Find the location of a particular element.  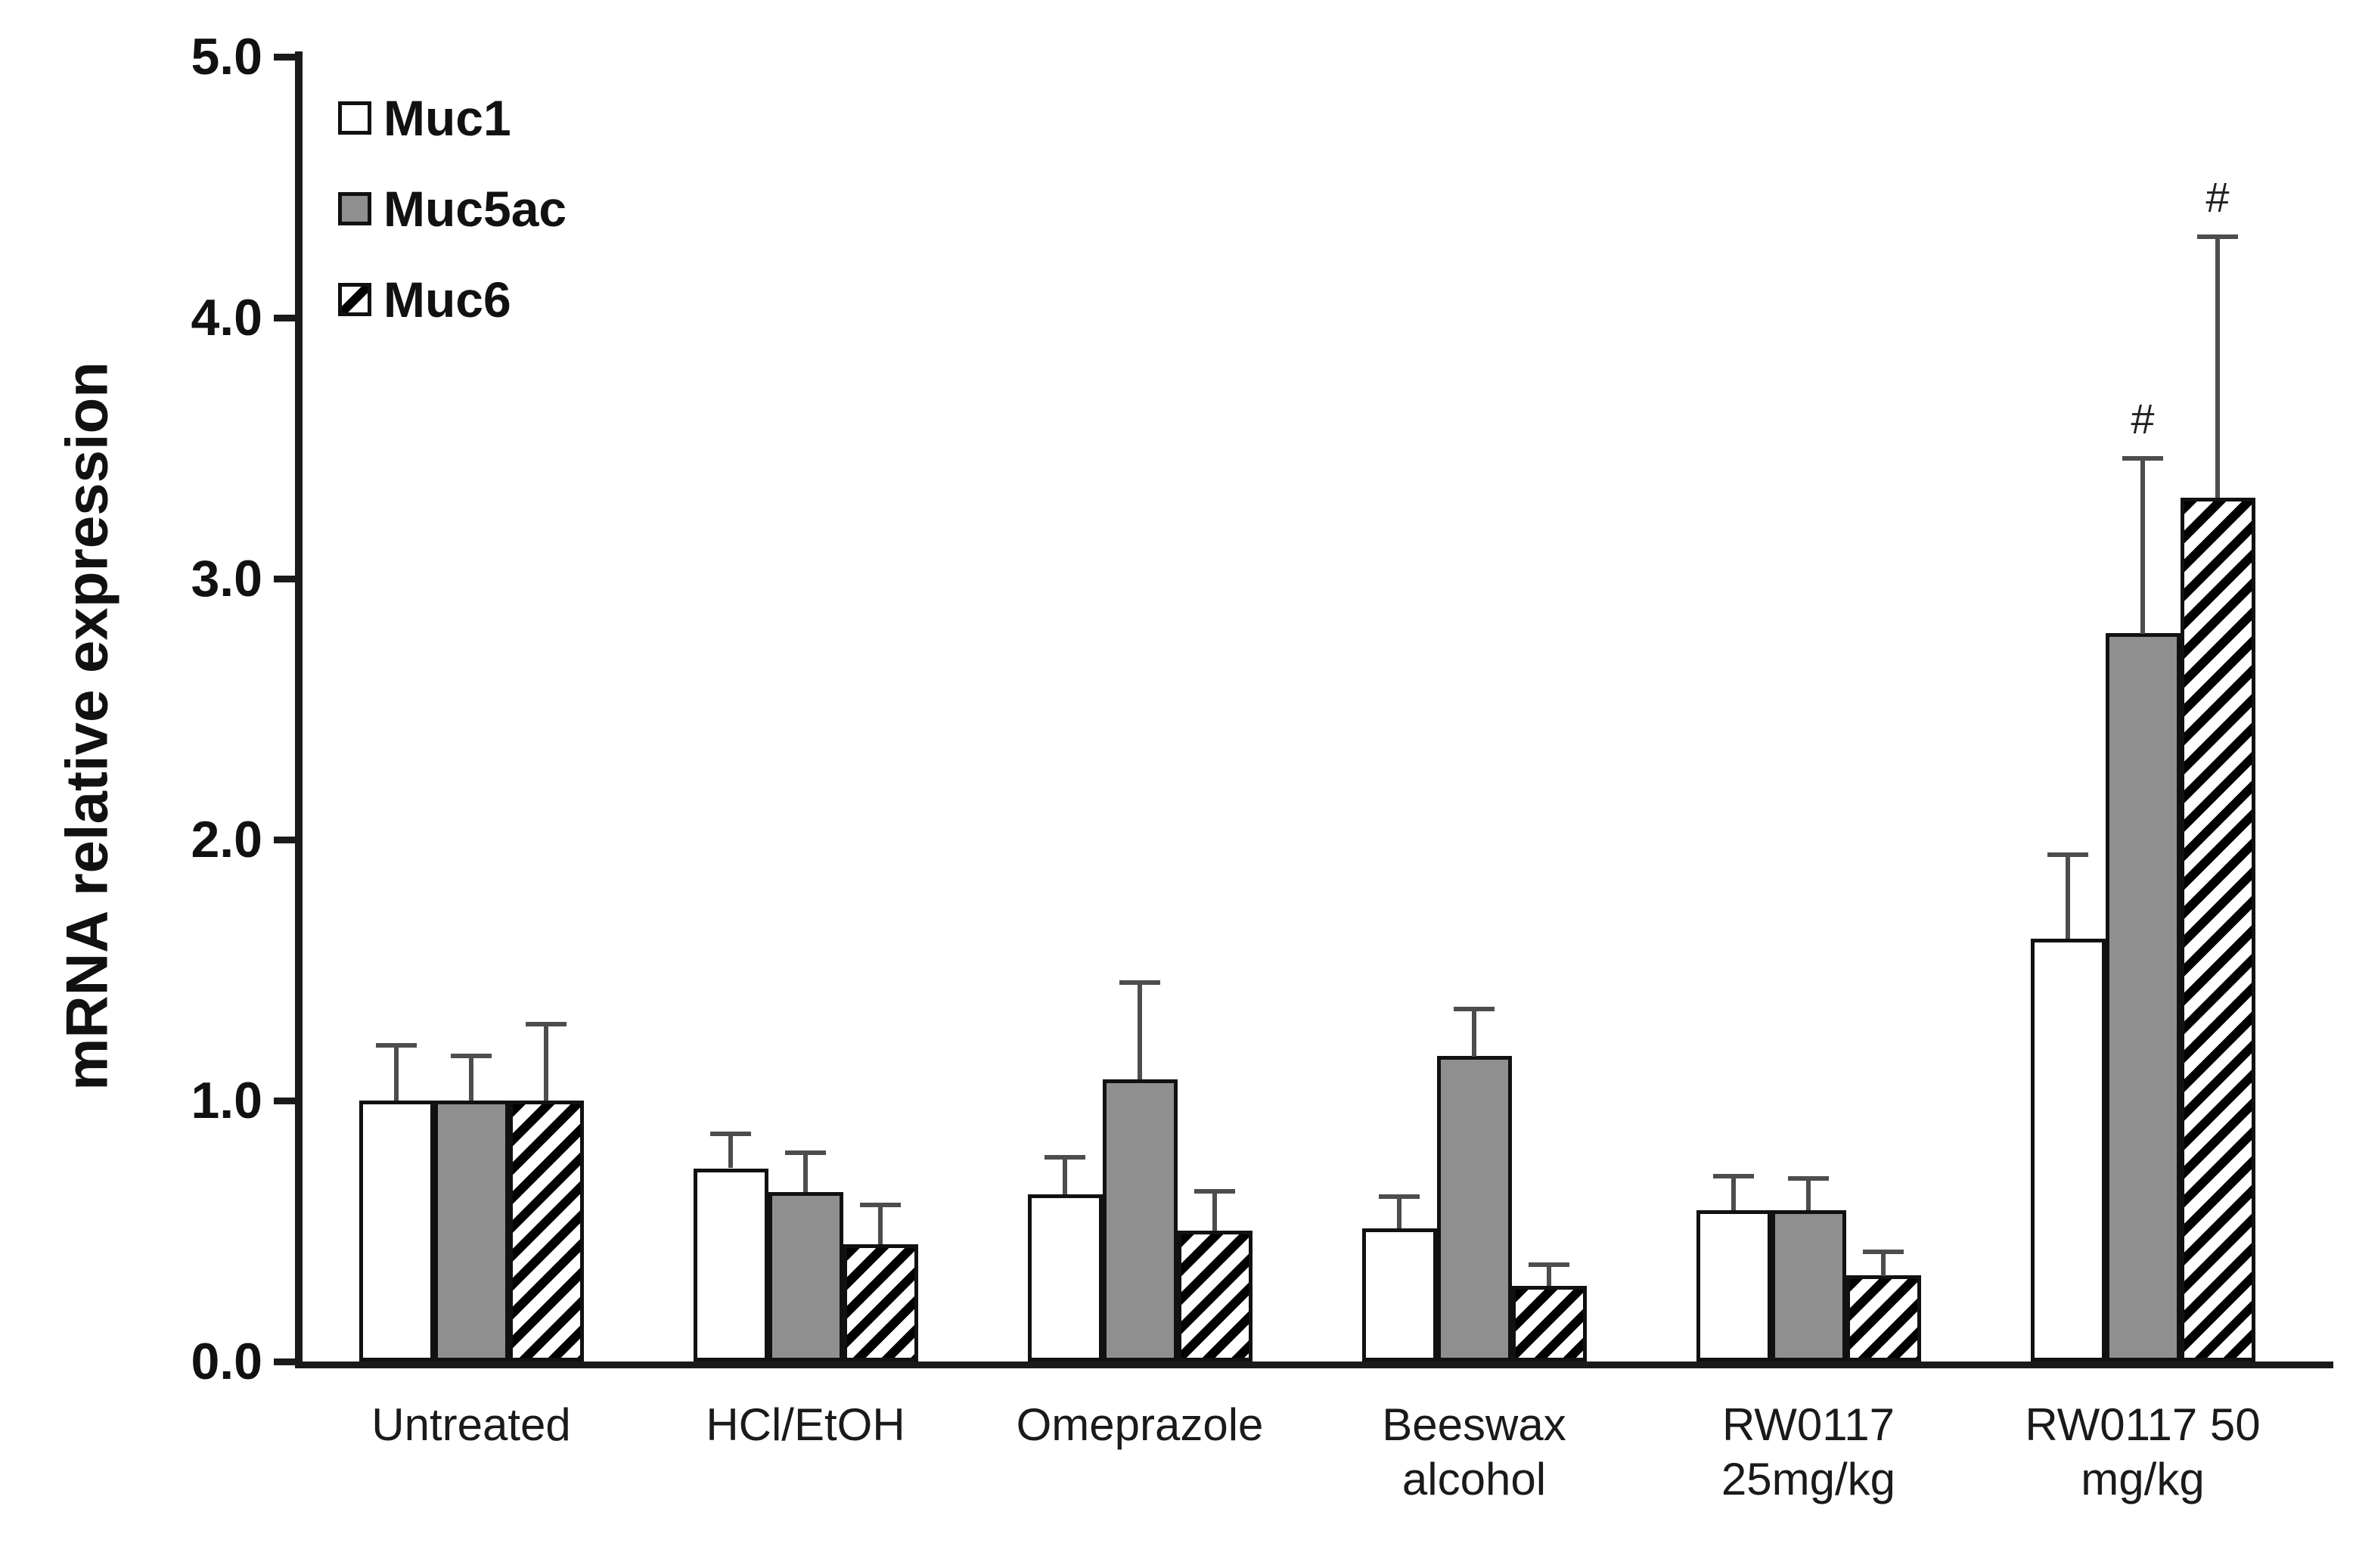

x-axis-label-line: Untreated is located at coordinates (471, 1424).